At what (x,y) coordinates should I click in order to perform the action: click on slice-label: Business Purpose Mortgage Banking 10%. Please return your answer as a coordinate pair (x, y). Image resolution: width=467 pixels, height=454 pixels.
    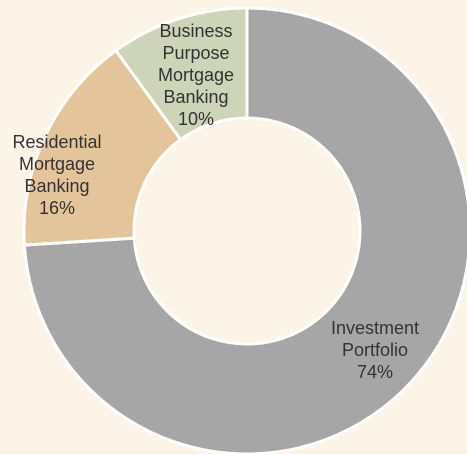
    Looking at the image, I should click on (196, 75).